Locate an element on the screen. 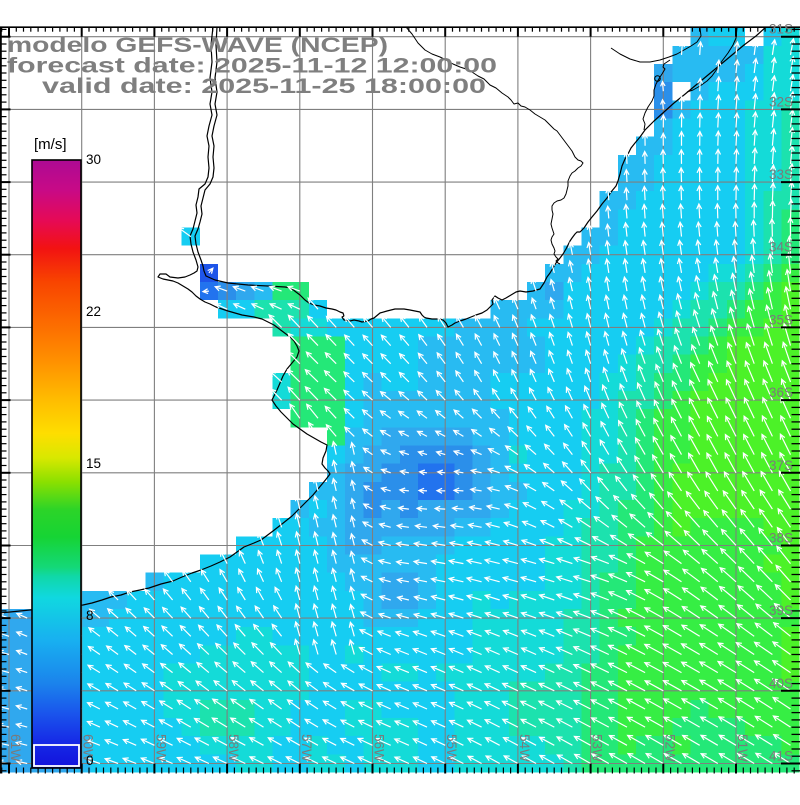 The image size is (800, 805). svg-text: 59W is located at coordinates (160, 748).